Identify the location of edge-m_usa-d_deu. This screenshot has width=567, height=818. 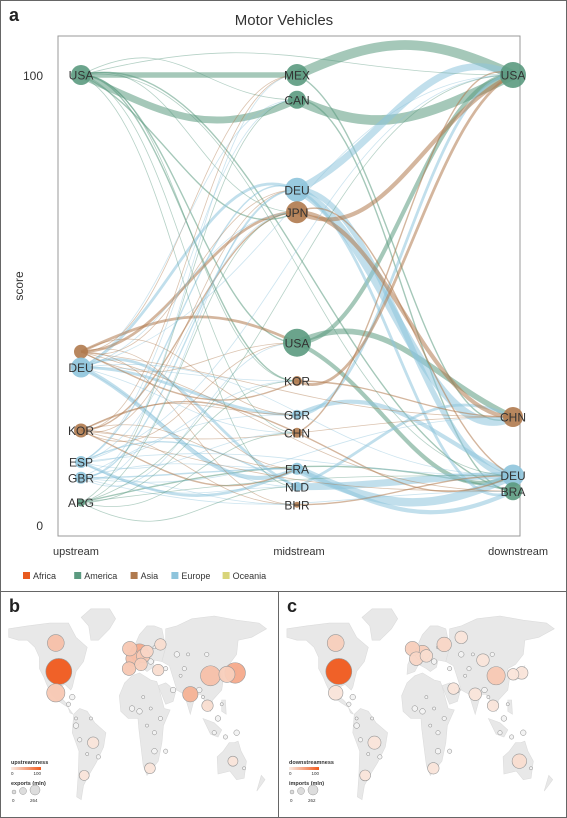
(405, 412).